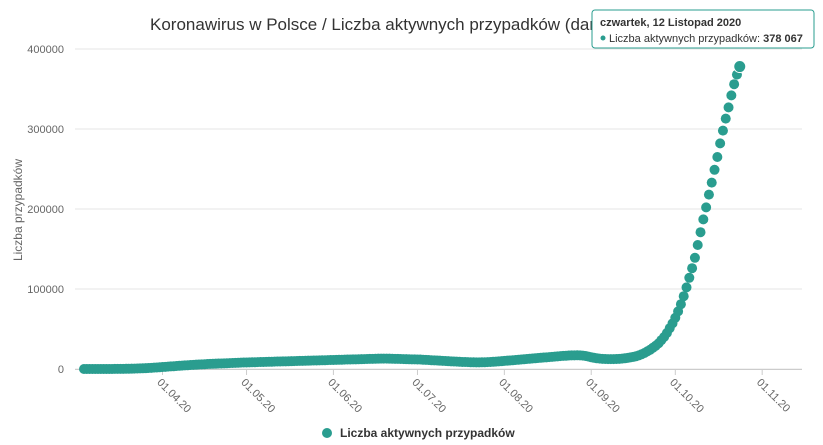  Describe the element at coordinates (783, 39) in the screenshot. I see `tooltip-value: 378 067` at that location.